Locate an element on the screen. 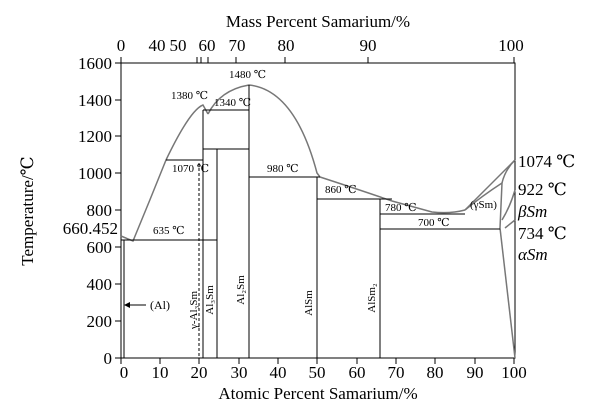 This screenshot has width=603, height=407. annotation-780: 780 ℃ is located at coordinates (401, 208).